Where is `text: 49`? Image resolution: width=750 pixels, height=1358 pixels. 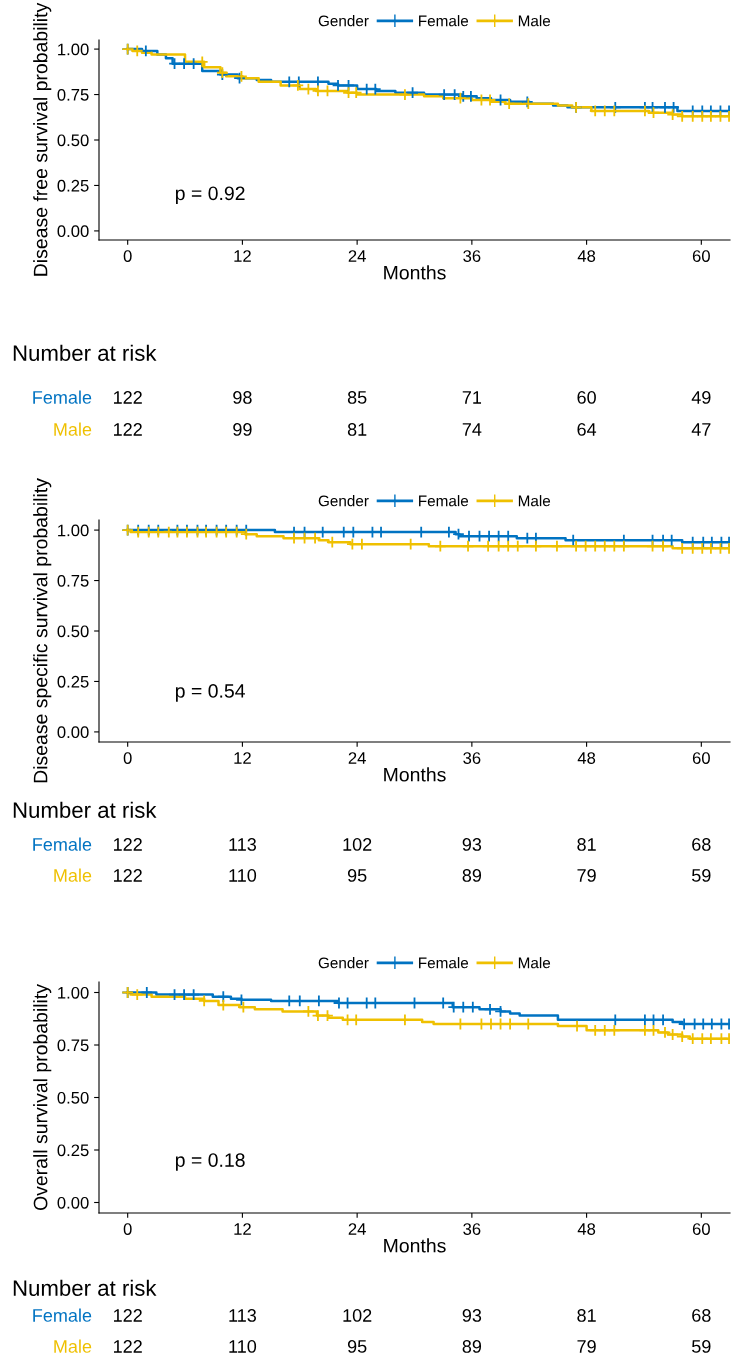 text: 49 is located at coordinates (701, 397).